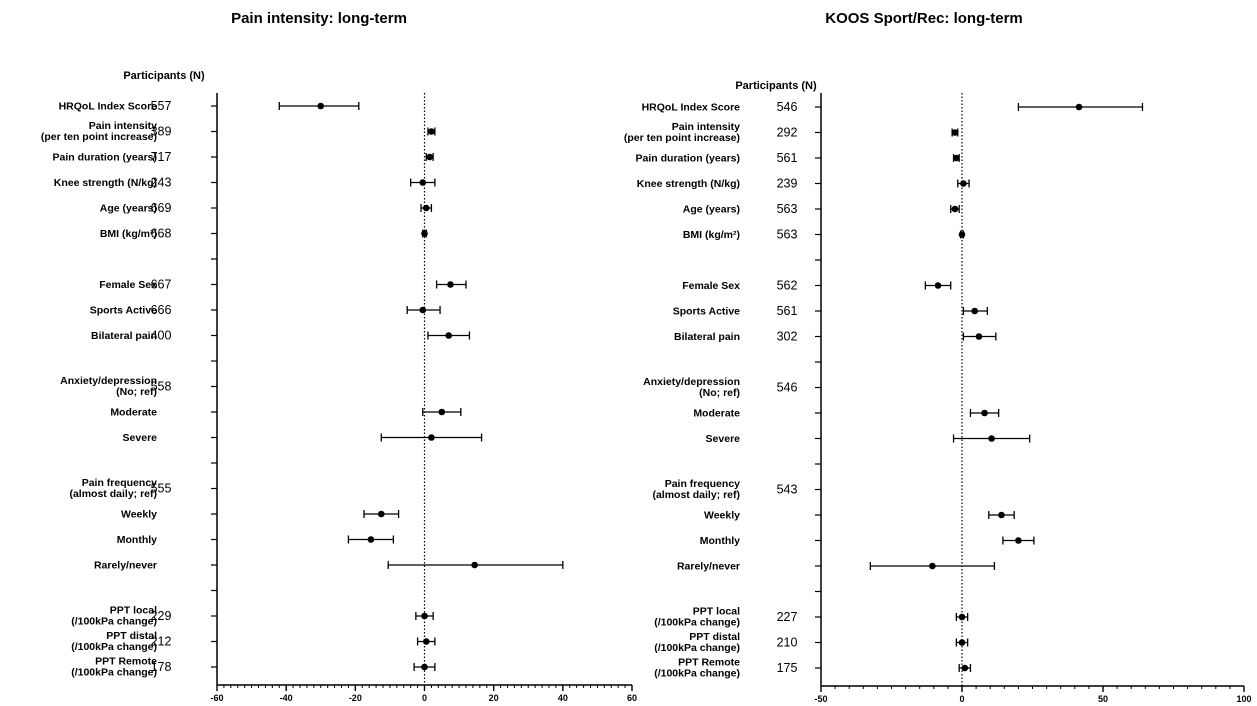  Describe the element at coordinates (691, 382) in the screenshot. I see `row-label: Anxiety/depression` at that location.